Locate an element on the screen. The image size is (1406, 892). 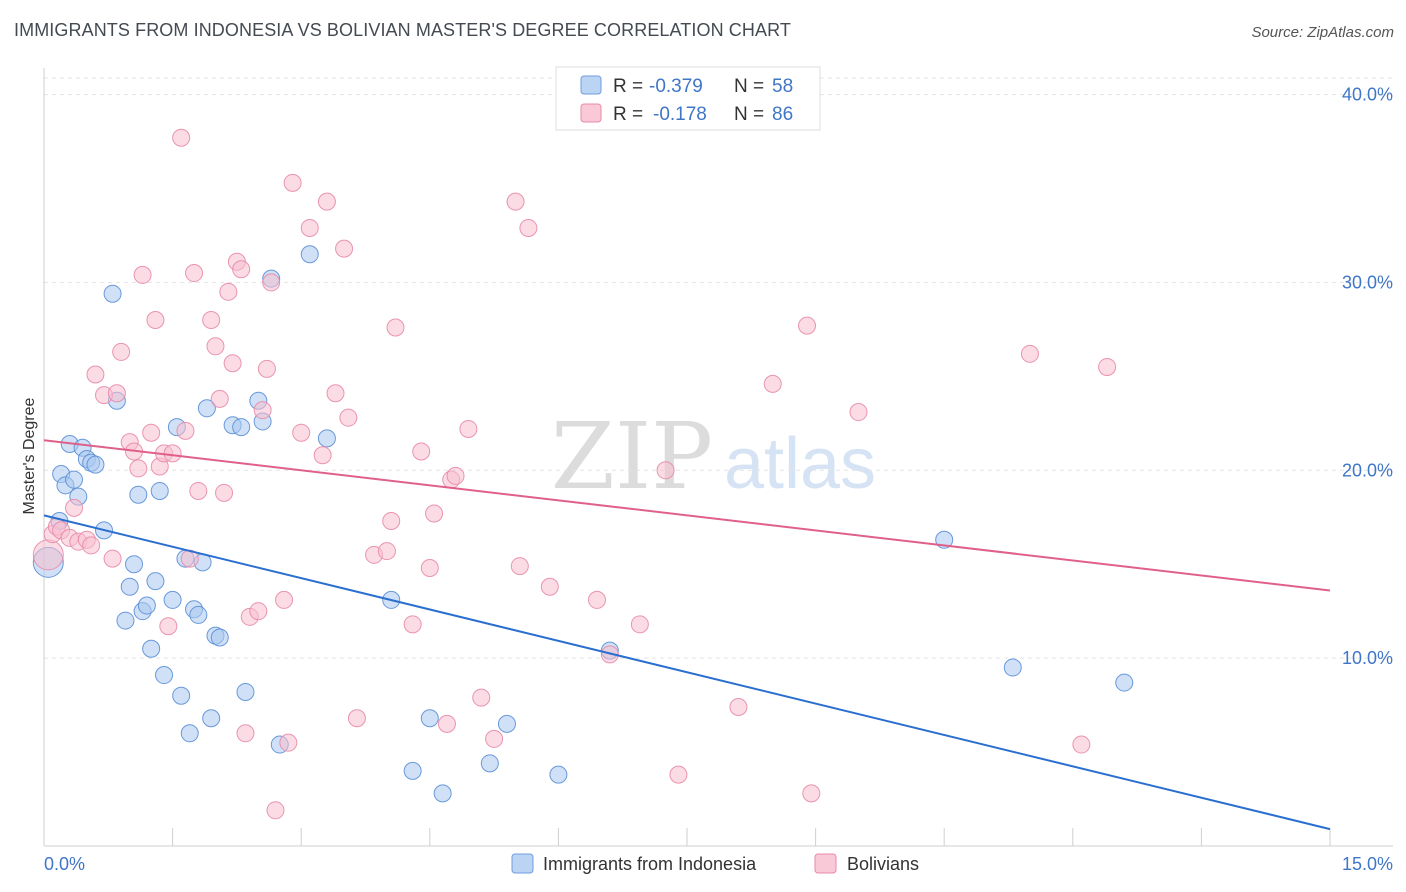
stats-n-label-1: N = is located at coordinates (749, 86).